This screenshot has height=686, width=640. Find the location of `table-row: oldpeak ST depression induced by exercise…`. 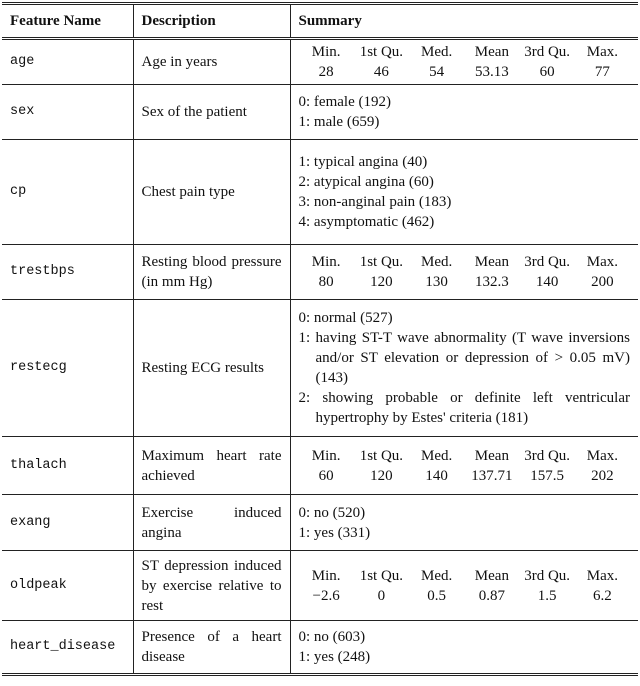

table-row: oldpeak ST depression induced by exercise… is located at coordinates (320, 585).